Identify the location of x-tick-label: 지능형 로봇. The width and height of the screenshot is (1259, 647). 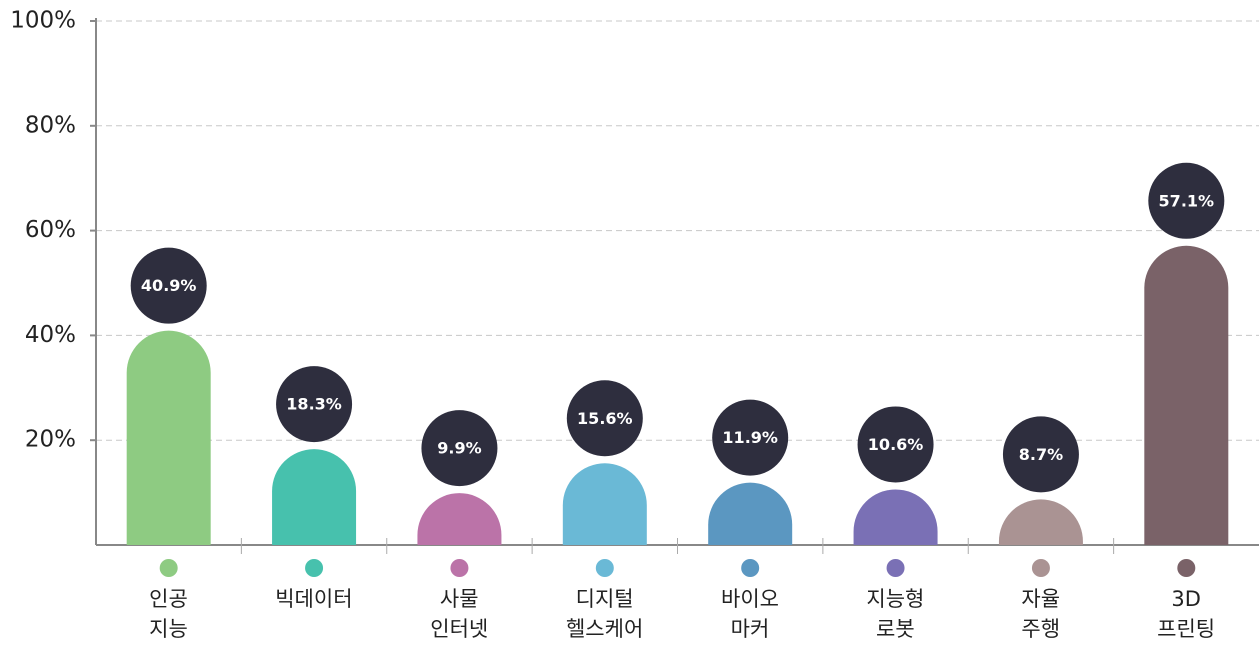
(895, 614).